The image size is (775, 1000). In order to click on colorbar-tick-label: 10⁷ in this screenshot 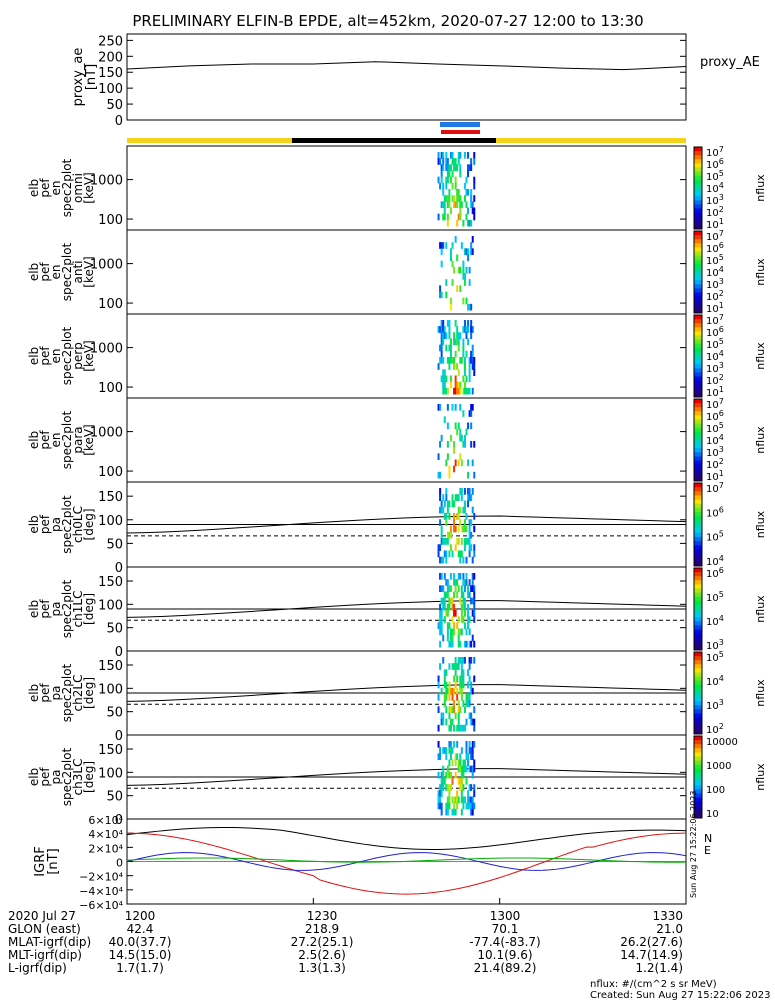, I will do `click(715, 320)`.